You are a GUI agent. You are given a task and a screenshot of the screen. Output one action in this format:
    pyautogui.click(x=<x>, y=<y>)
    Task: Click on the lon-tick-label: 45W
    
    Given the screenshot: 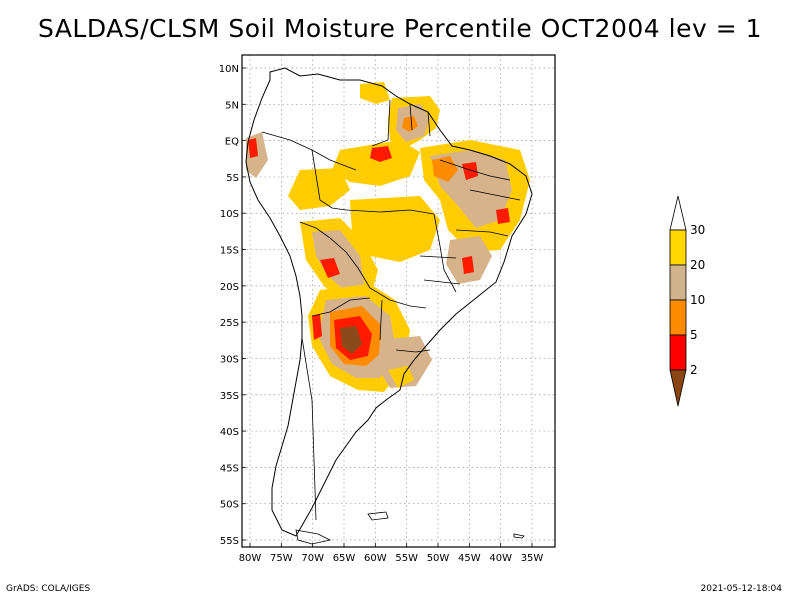 What is the action you would take?
    pyautogui.click(x=469, y=558)
    